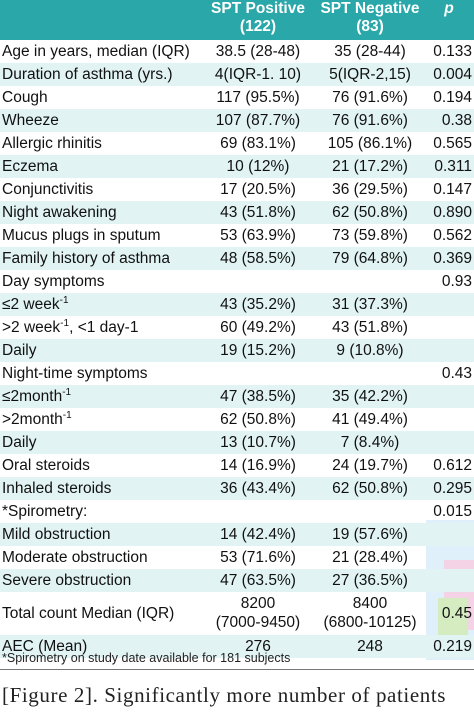  I want to click on cell-spt-positive: 53 (63.9%), so click(258, 235).